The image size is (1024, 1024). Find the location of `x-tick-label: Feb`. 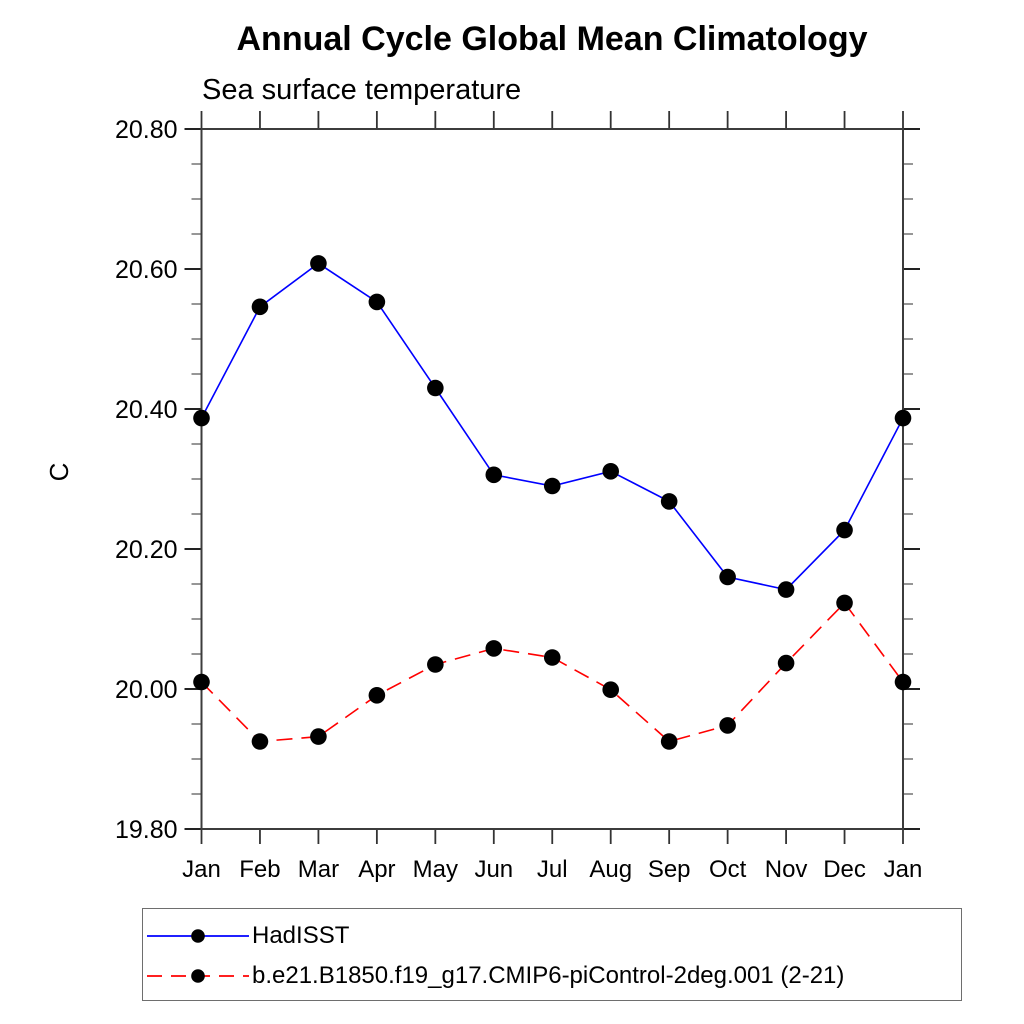

x-tick-label: Feb is located at coordinates (259, 869).